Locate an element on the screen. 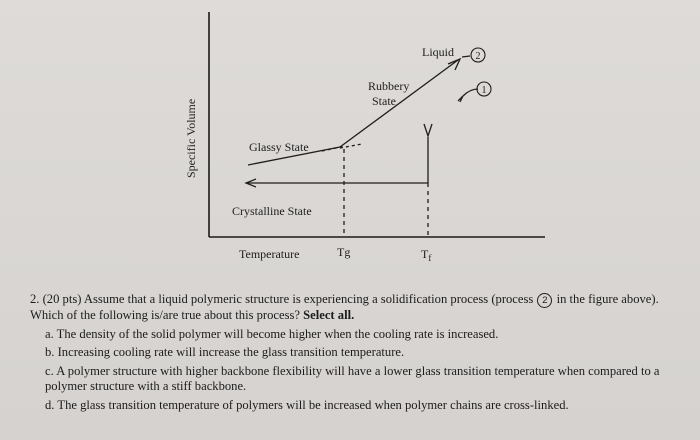  rubbery-label-line2: State is located at coordinates (384, 101).